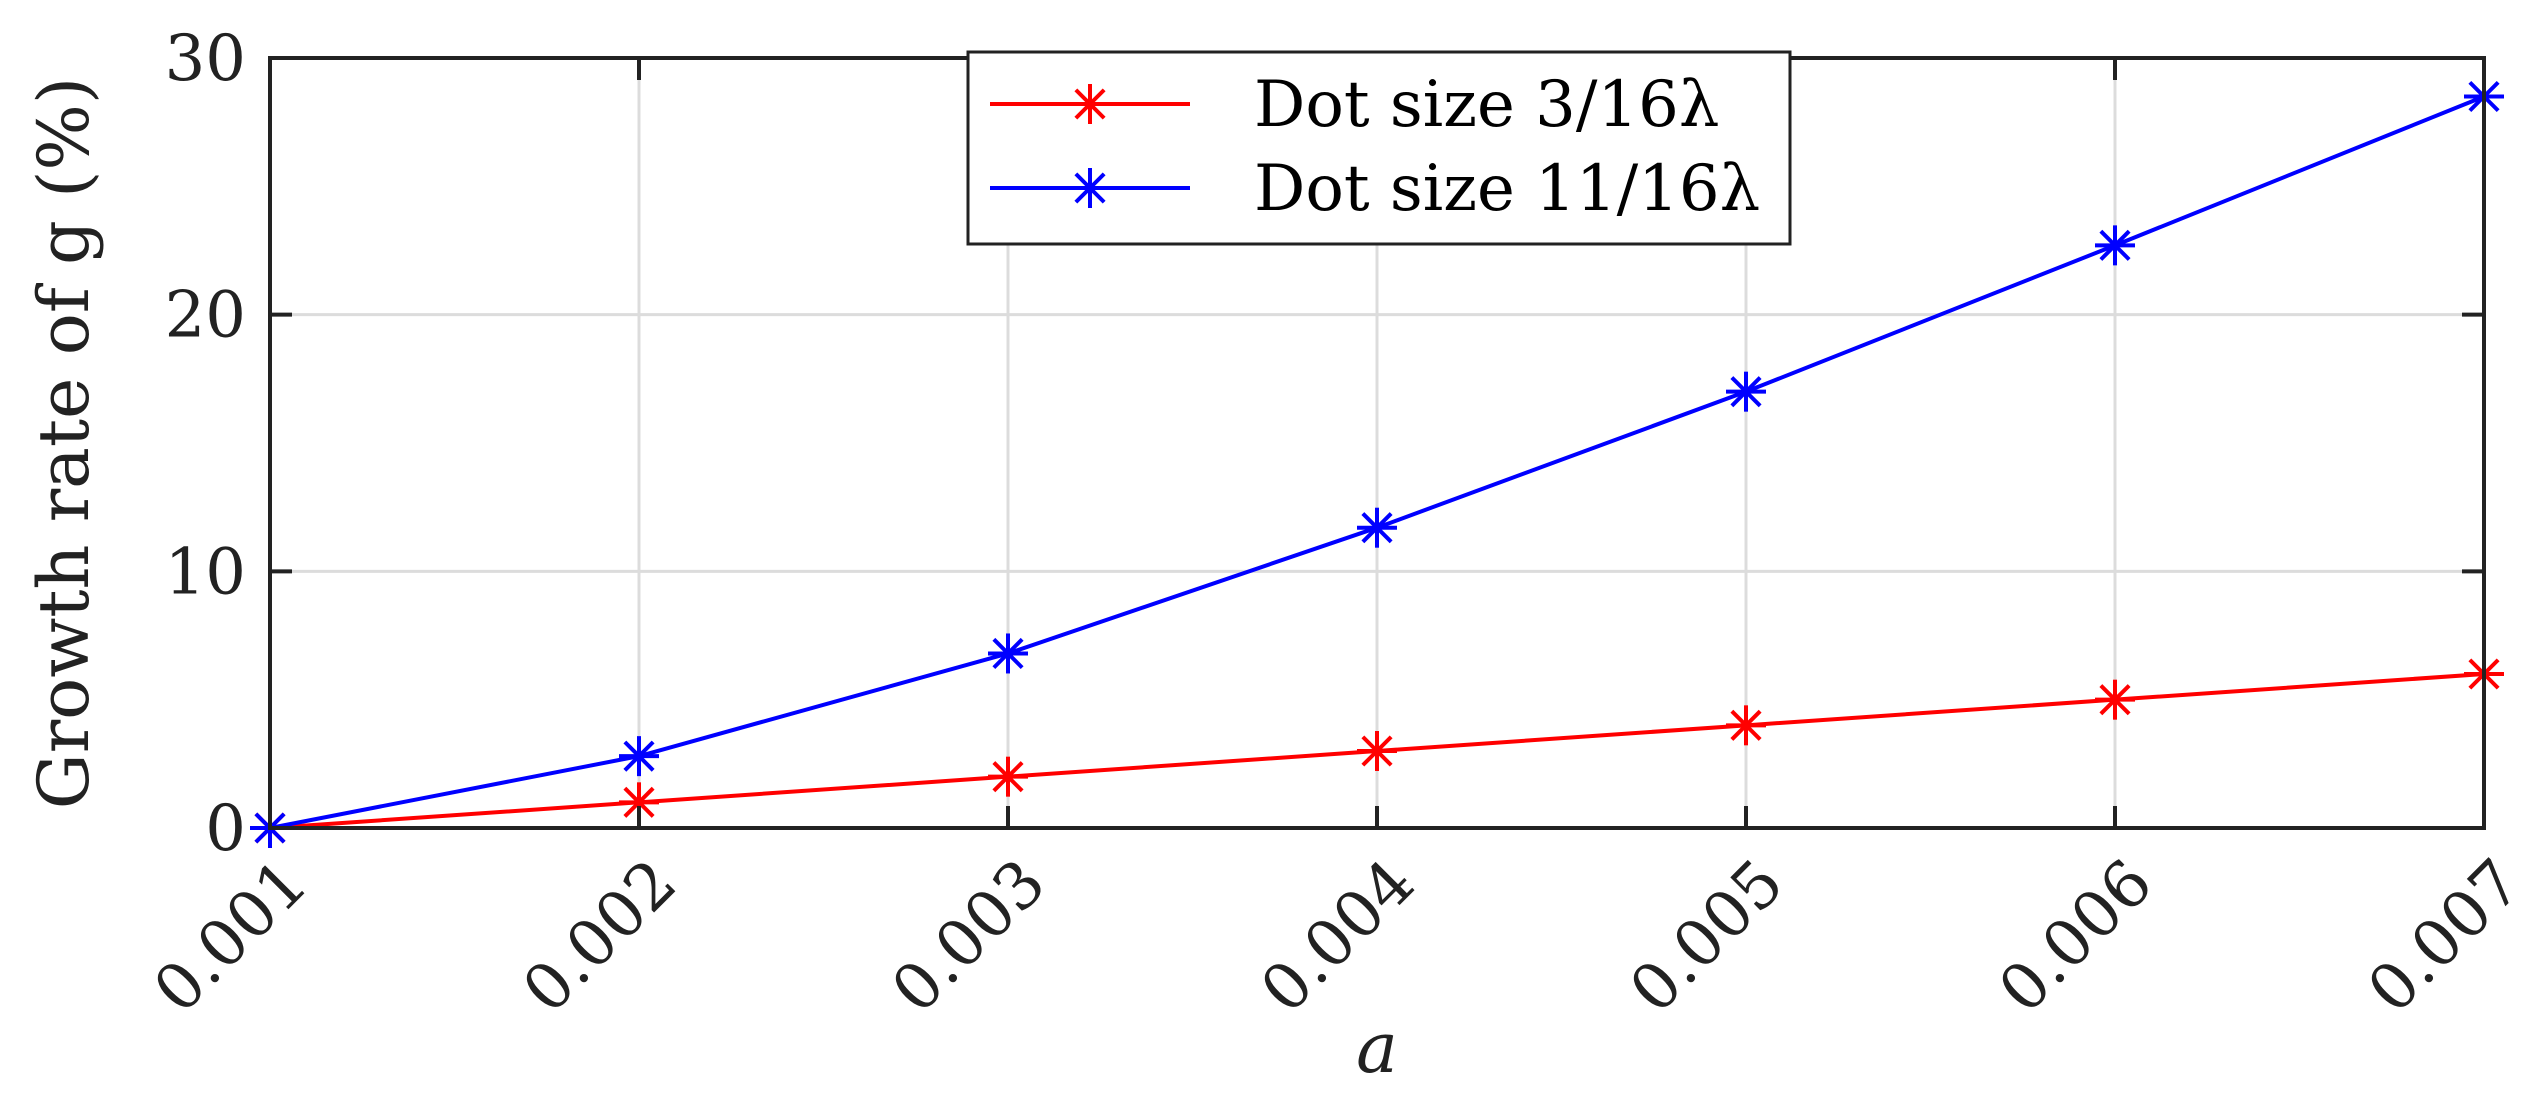 The width and height of the screenshot is (2530, 1102). I want to click on y-tick-label: 10, so click(205, 572).